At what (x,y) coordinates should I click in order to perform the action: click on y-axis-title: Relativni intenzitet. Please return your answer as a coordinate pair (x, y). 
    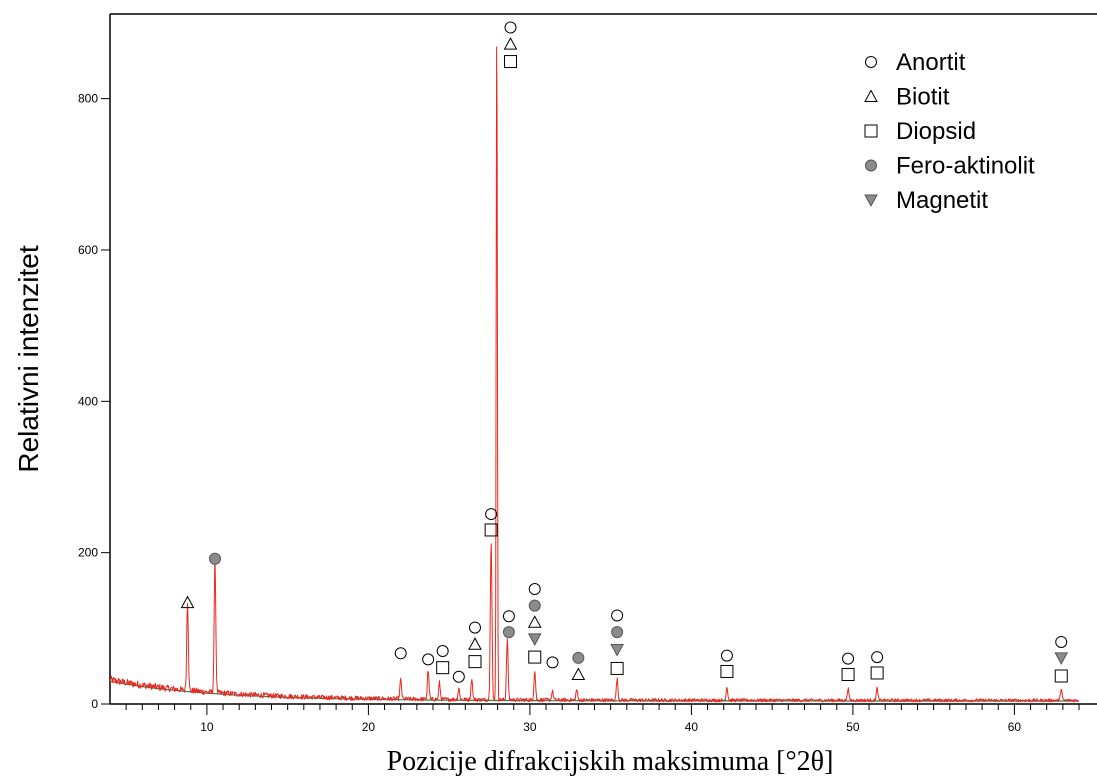
    Looking at the image, I should click on (28, 358).